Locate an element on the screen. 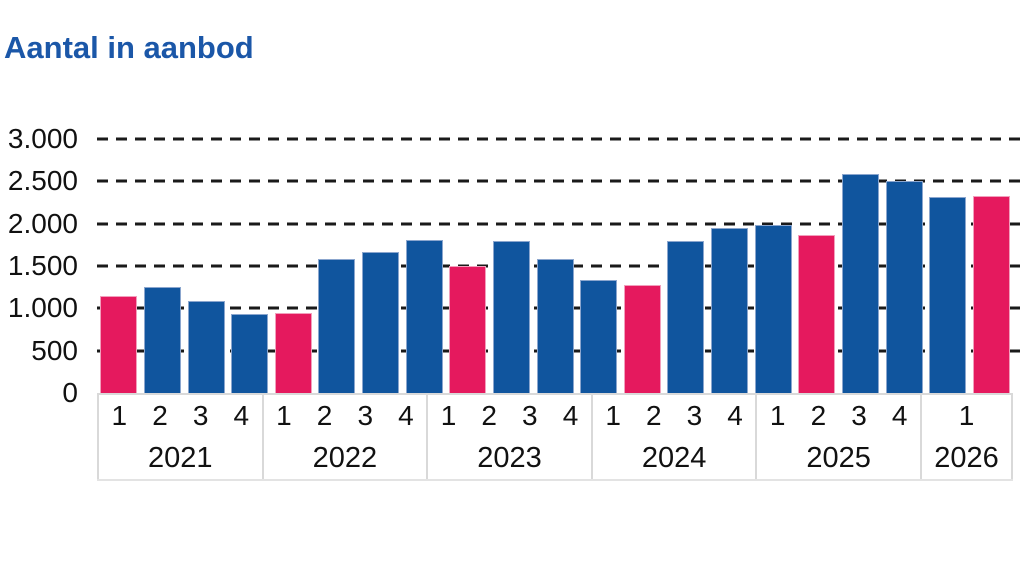  year-label: 2025 is located at coordinates (838, 457).